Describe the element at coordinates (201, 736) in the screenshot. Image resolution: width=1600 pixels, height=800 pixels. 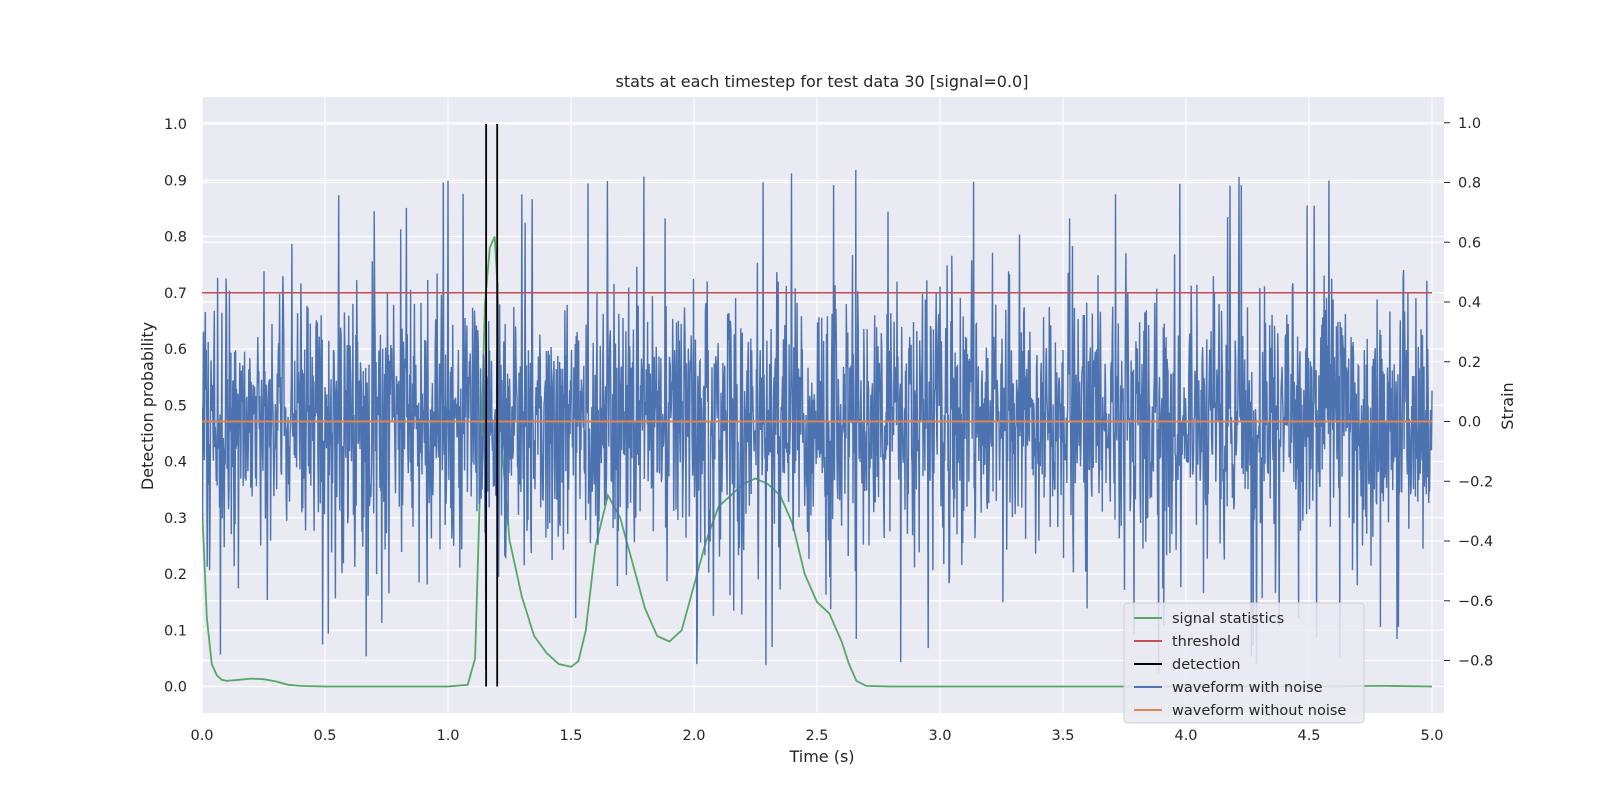
I see `x-tick-label: 0.0` at that location.